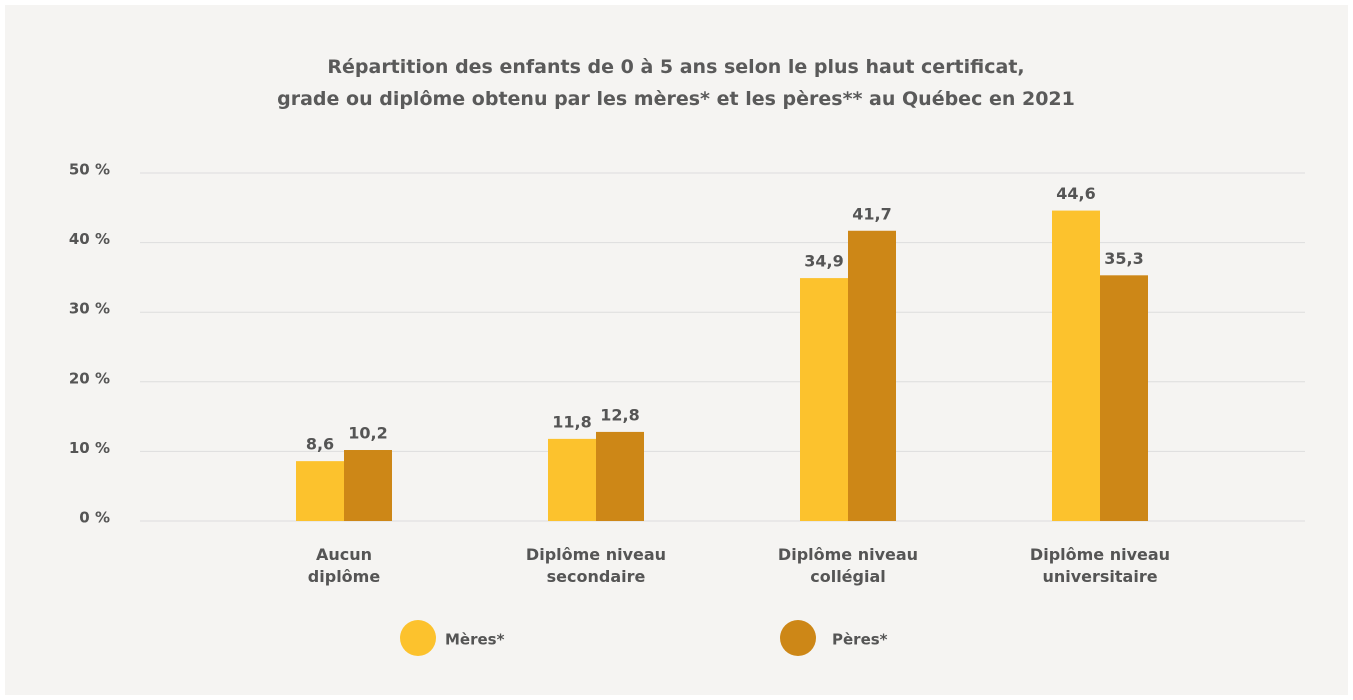 Image resolution: width=1353 pixels, height=700 pixels. Describe the element at coordinates (1100, 565) in the screenshot. I see `x-tick-label: Diplôme niveau universitaire` at that location.